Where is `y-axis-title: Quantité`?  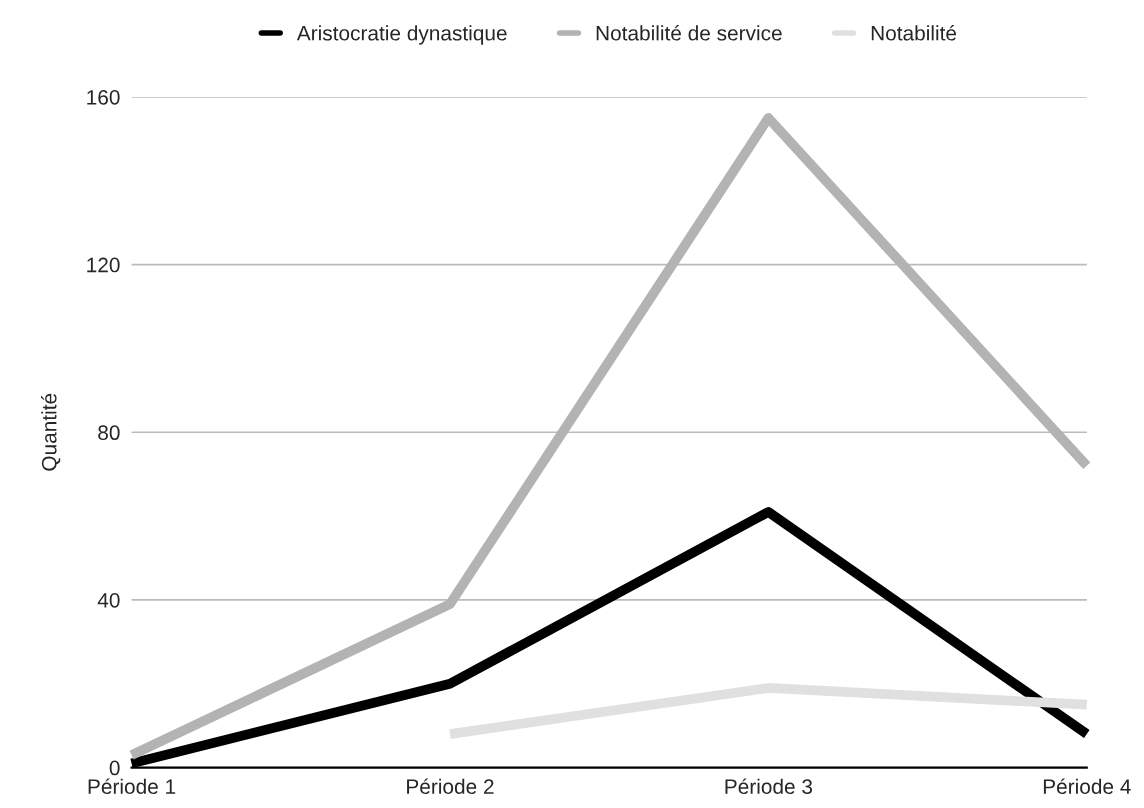 y-axis-title: Quantité is located at coordinates (51, 432).